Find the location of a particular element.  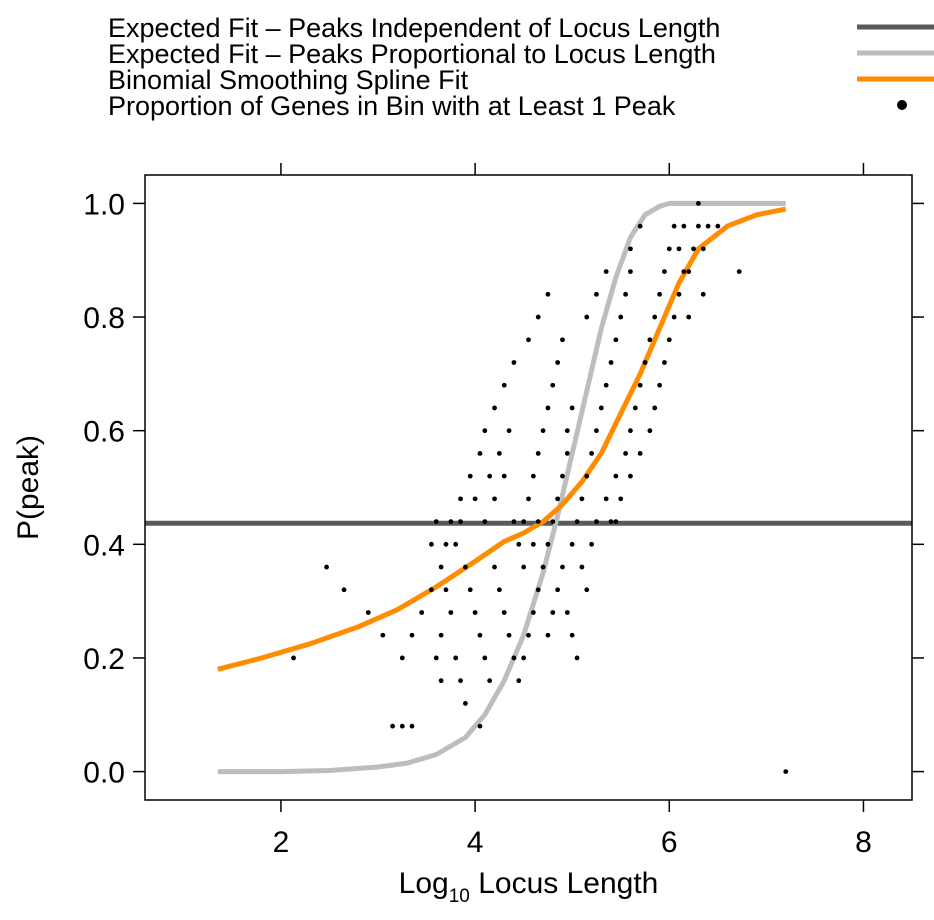

legend-label: Binomial Smoothing Spline Fit is located at coordinates (288, 80).